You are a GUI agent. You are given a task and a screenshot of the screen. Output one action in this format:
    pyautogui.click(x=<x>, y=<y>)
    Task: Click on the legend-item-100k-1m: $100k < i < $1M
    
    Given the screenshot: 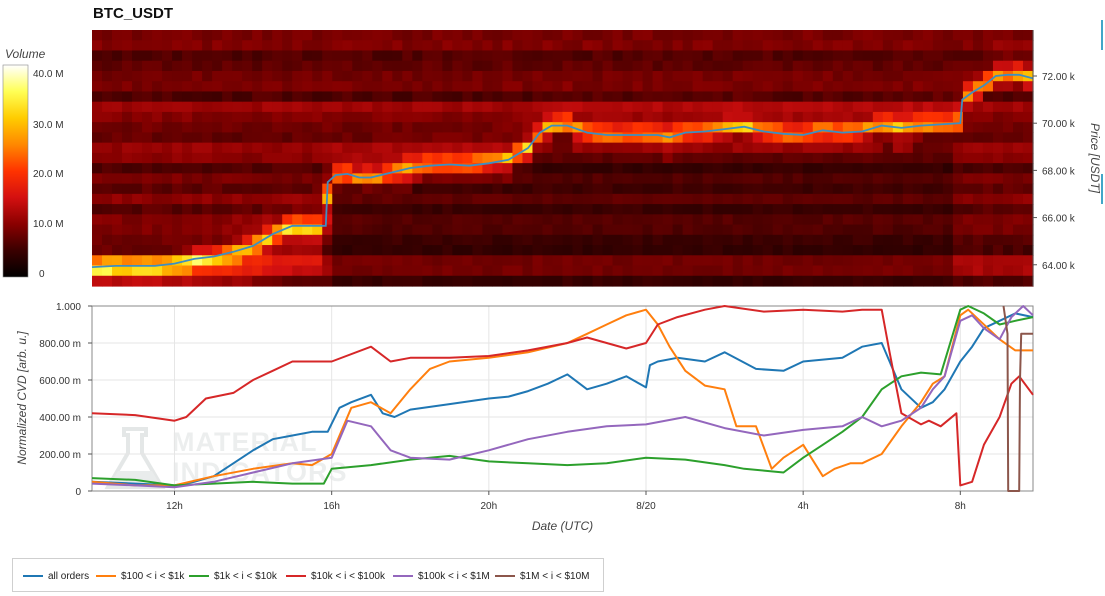 What is the action you would take?
    pyautogui.click(x=441, y=576)
    